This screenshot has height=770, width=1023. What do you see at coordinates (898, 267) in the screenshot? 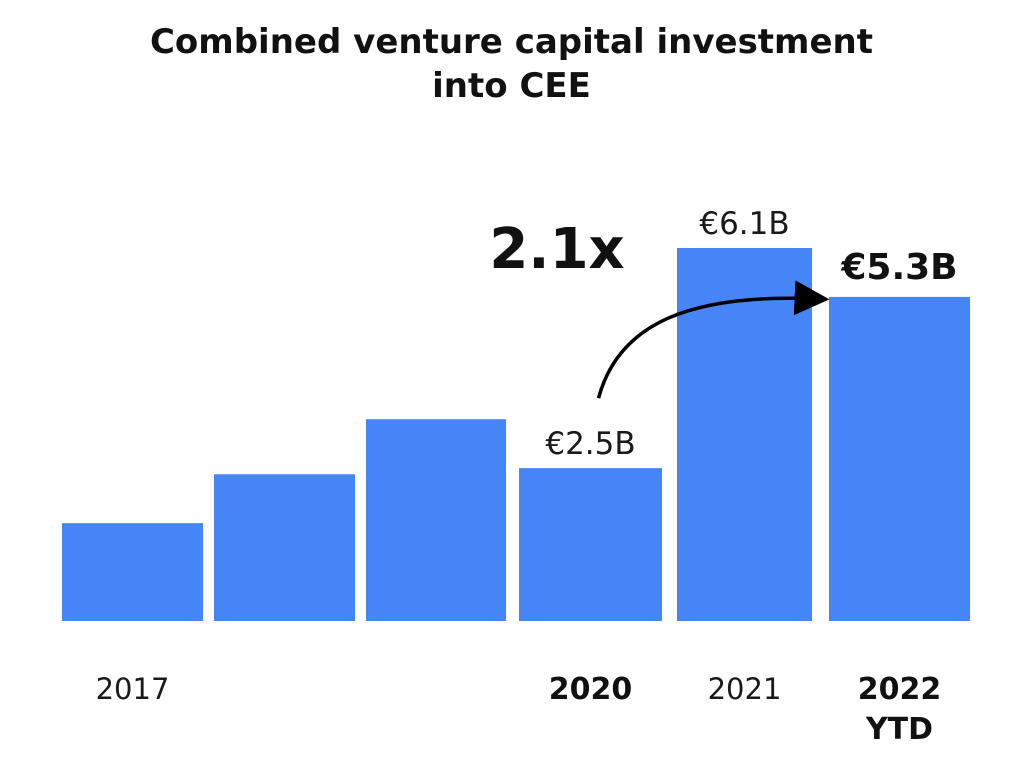
I see `data-label-5: €5.3B` at bounding box center [898, 267].